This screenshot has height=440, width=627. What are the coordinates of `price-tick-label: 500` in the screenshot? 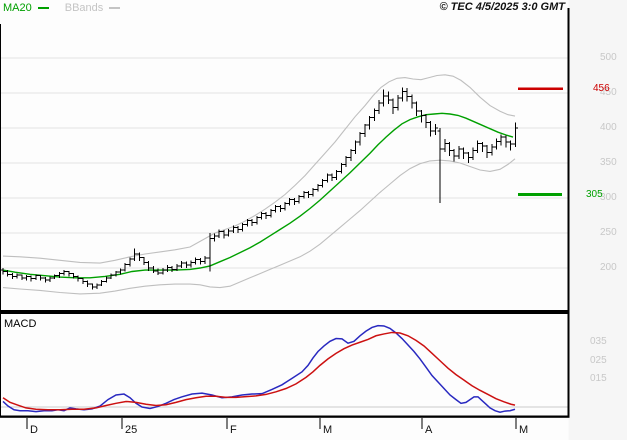 It's located at (608, 57).